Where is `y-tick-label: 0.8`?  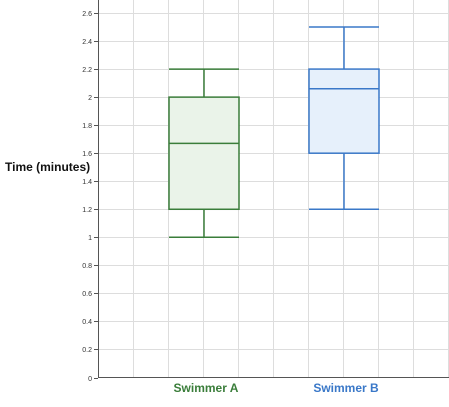
y-tick-label: 0.8 is located at coordinates (87, 266).